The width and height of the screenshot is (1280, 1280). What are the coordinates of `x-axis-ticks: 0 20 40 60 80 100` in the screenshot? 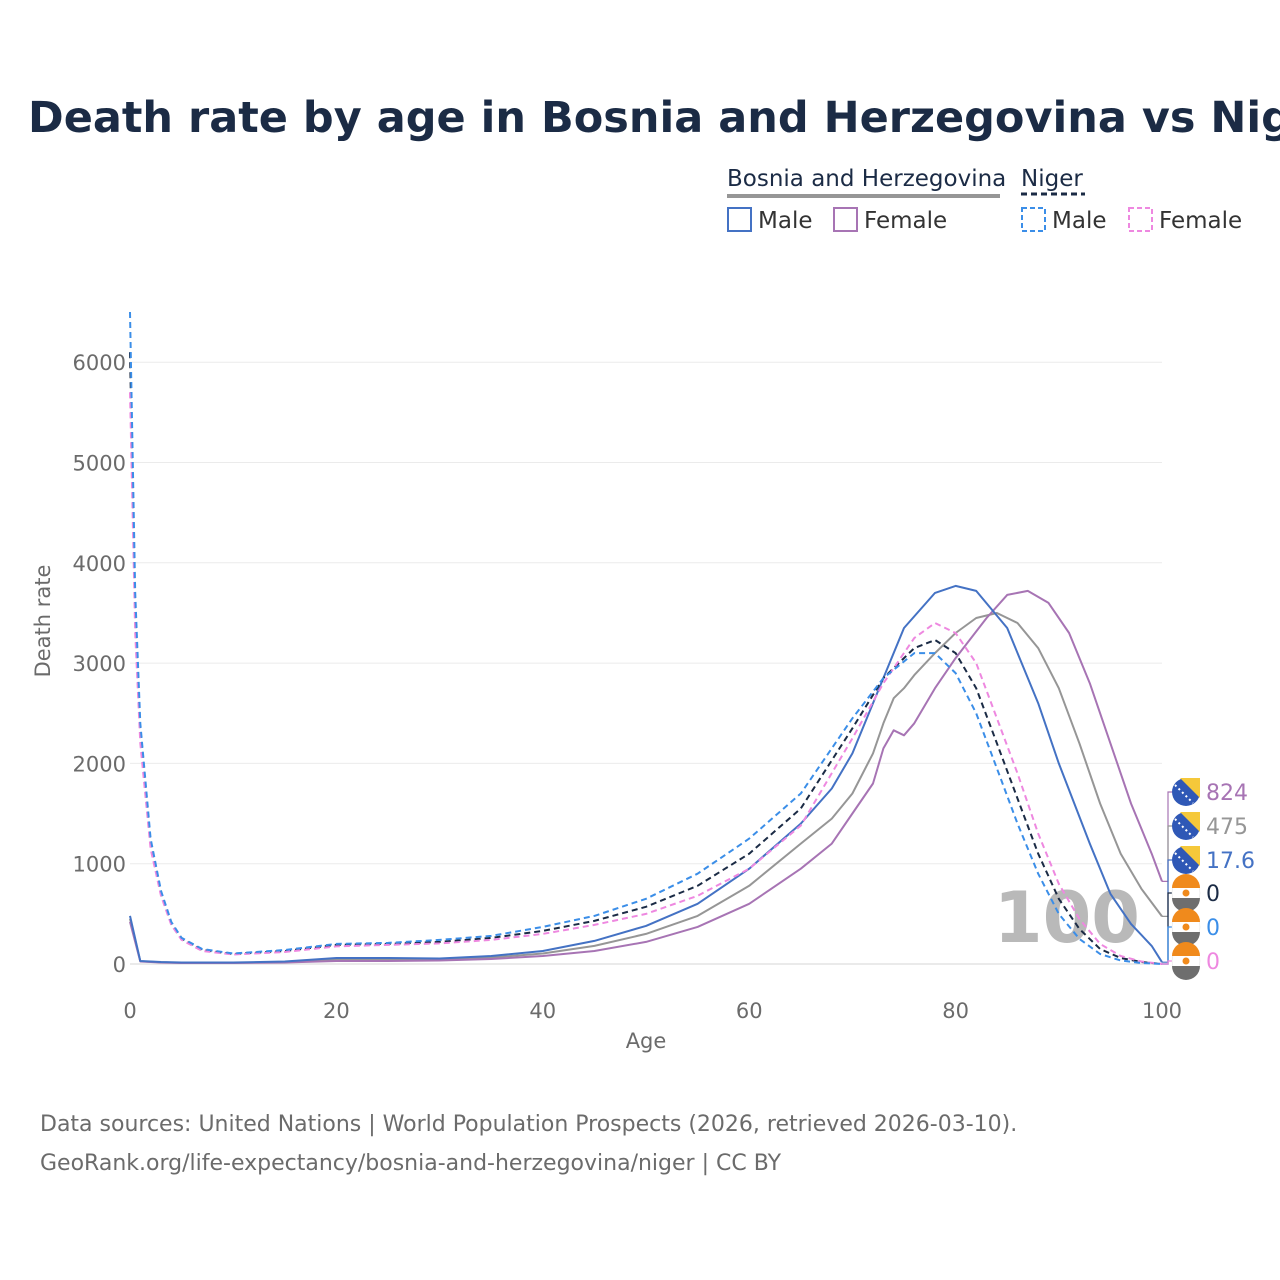 It's located at (652, 1011).